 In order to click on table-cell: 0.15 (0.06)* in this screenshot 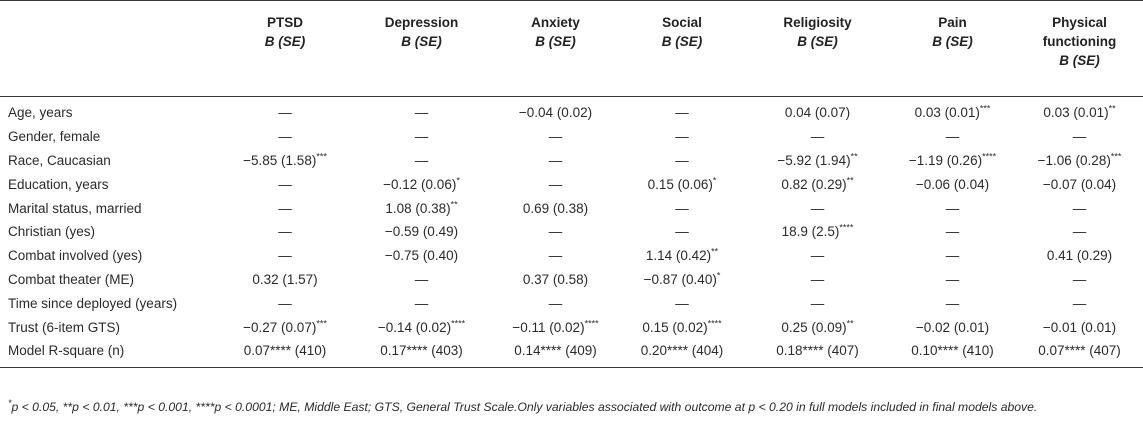, I will do `click(682, 184)`.